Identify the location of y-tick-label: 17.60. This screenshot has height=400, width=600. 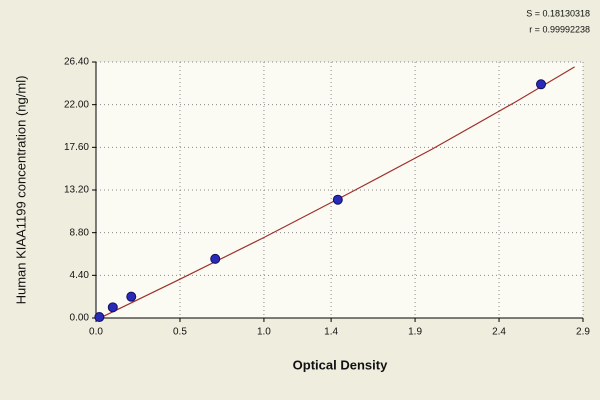
(76, 147).